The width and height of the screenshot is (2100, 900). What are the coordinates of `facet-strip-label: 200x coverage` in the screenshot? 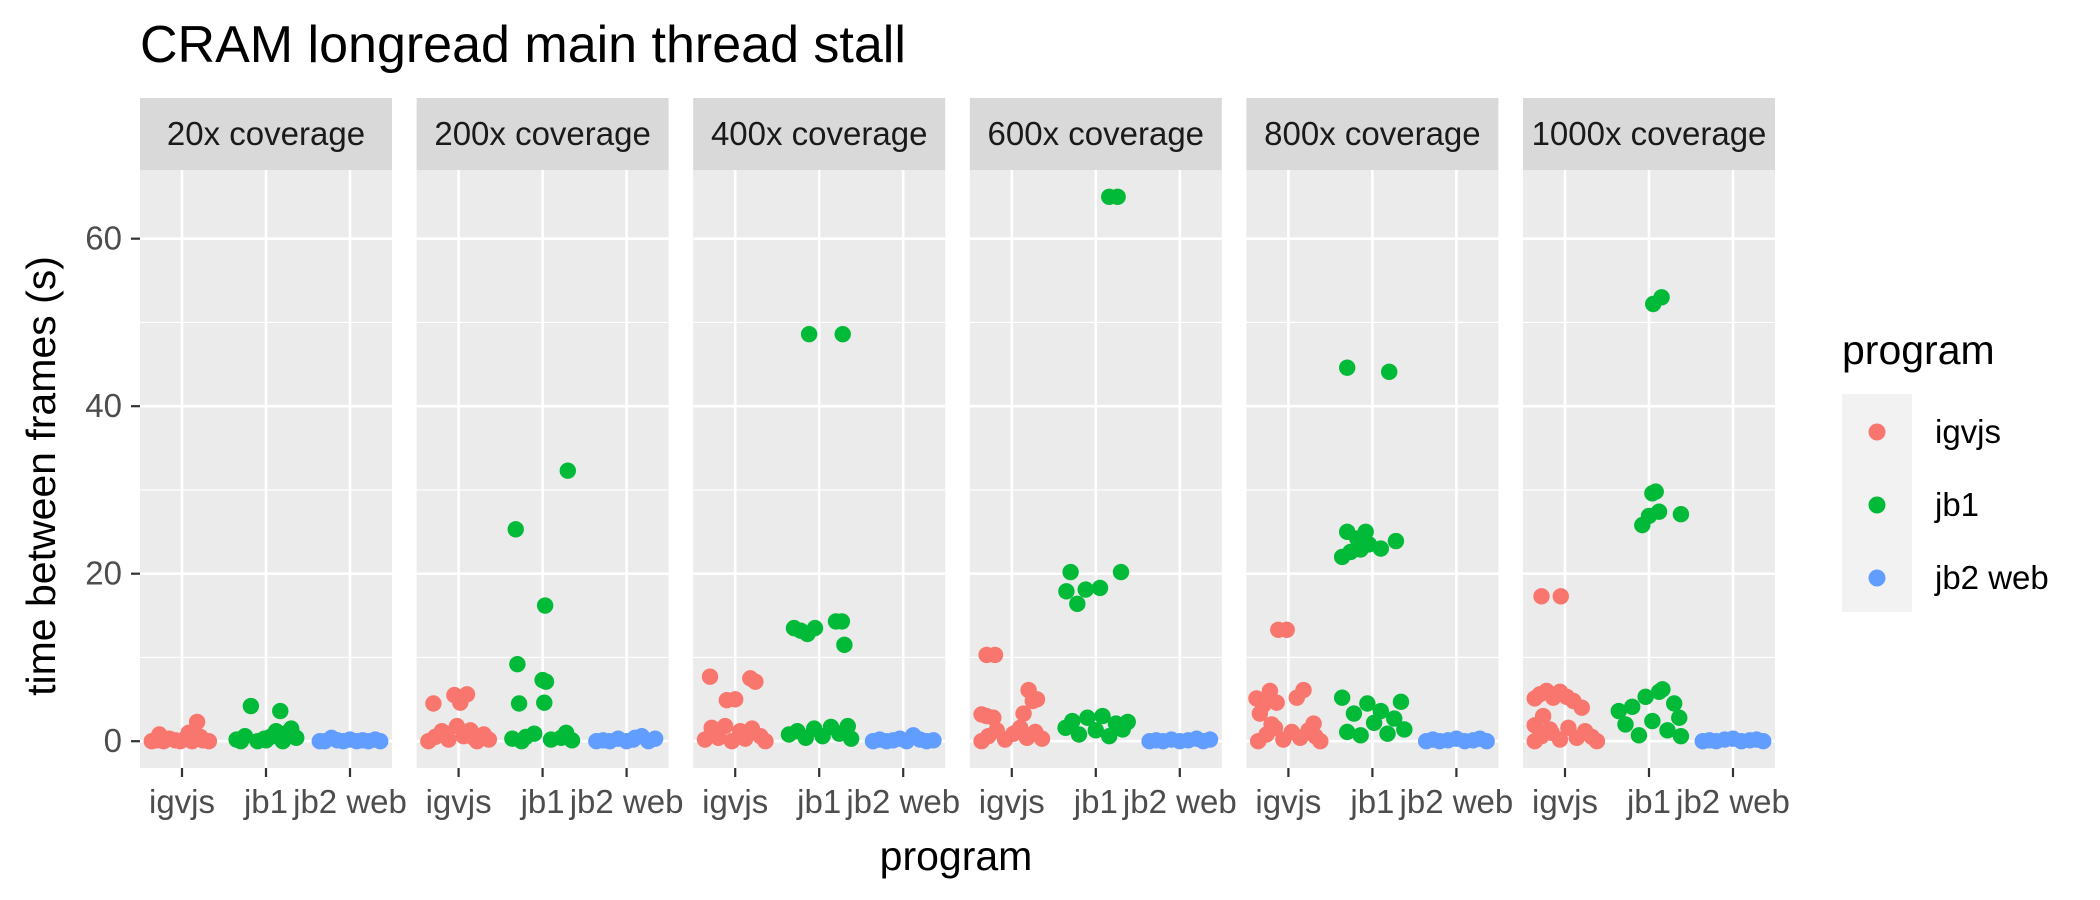 It's located at (542, 133).